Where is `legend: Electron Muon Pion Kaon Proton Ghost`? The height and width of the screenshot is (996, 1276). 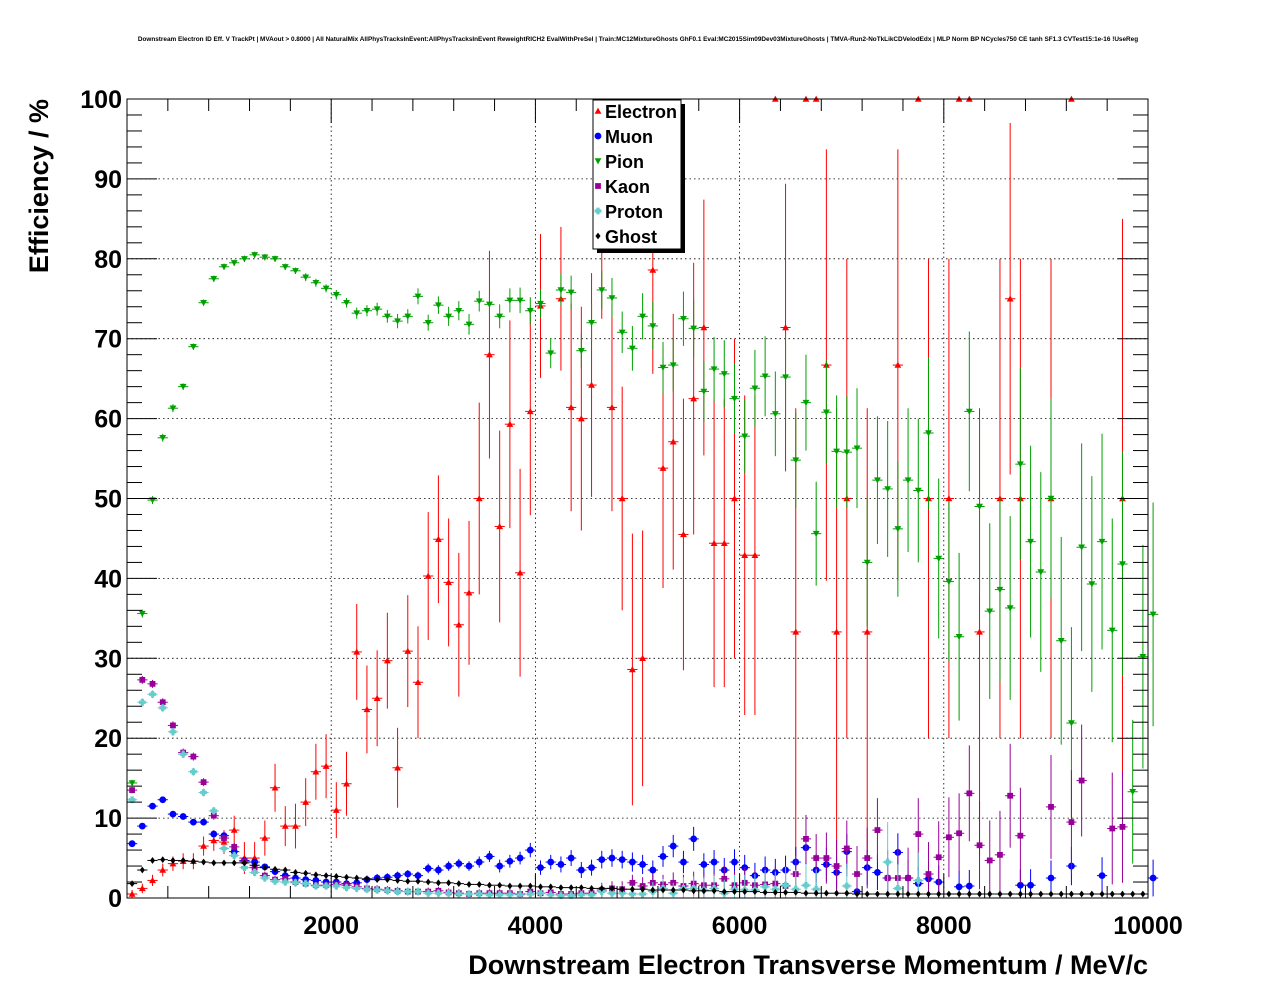 legend: Electron Muon Pion Kaon Proton Ghost is located at coordinates (638, 176).